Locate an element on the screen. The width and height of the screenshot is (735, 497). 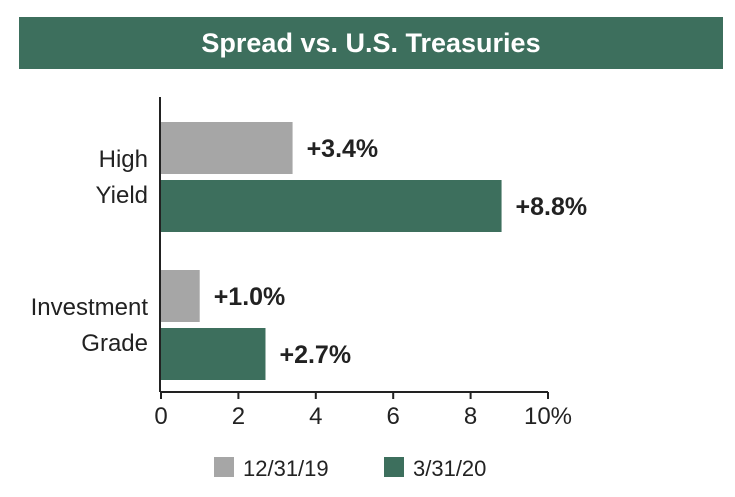
chart-title: Spread vs. U.S. Treasuries is located at coordinates (370, 43).